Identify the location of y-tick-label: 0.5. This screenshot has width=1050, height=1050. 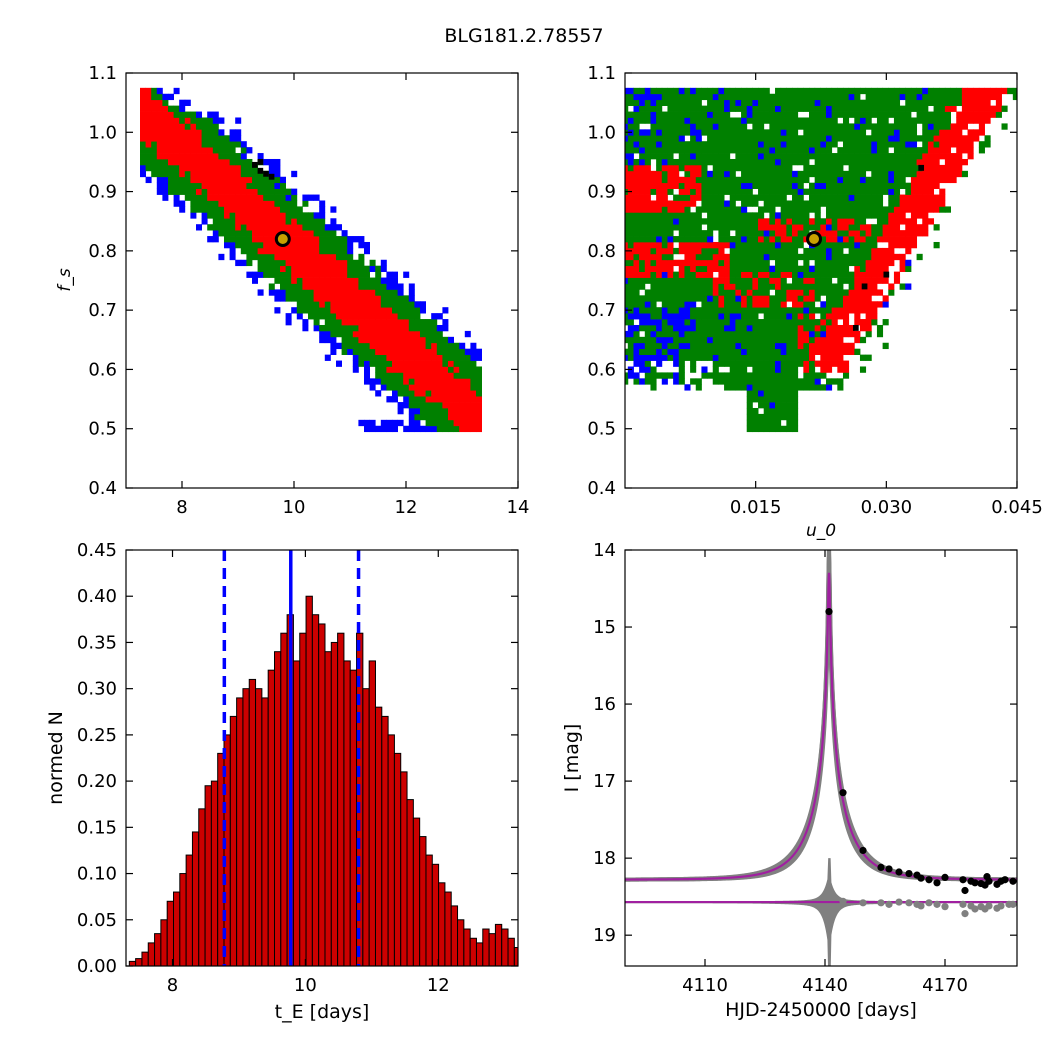
(102, 429).